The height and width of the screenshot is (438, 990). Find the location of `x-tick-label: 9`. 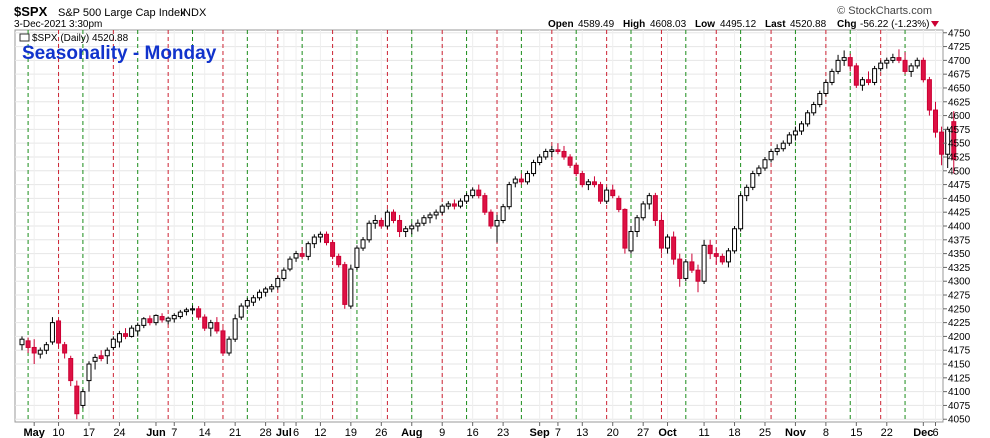

x-tick-label: 9 is located at coordinates (442, 432).